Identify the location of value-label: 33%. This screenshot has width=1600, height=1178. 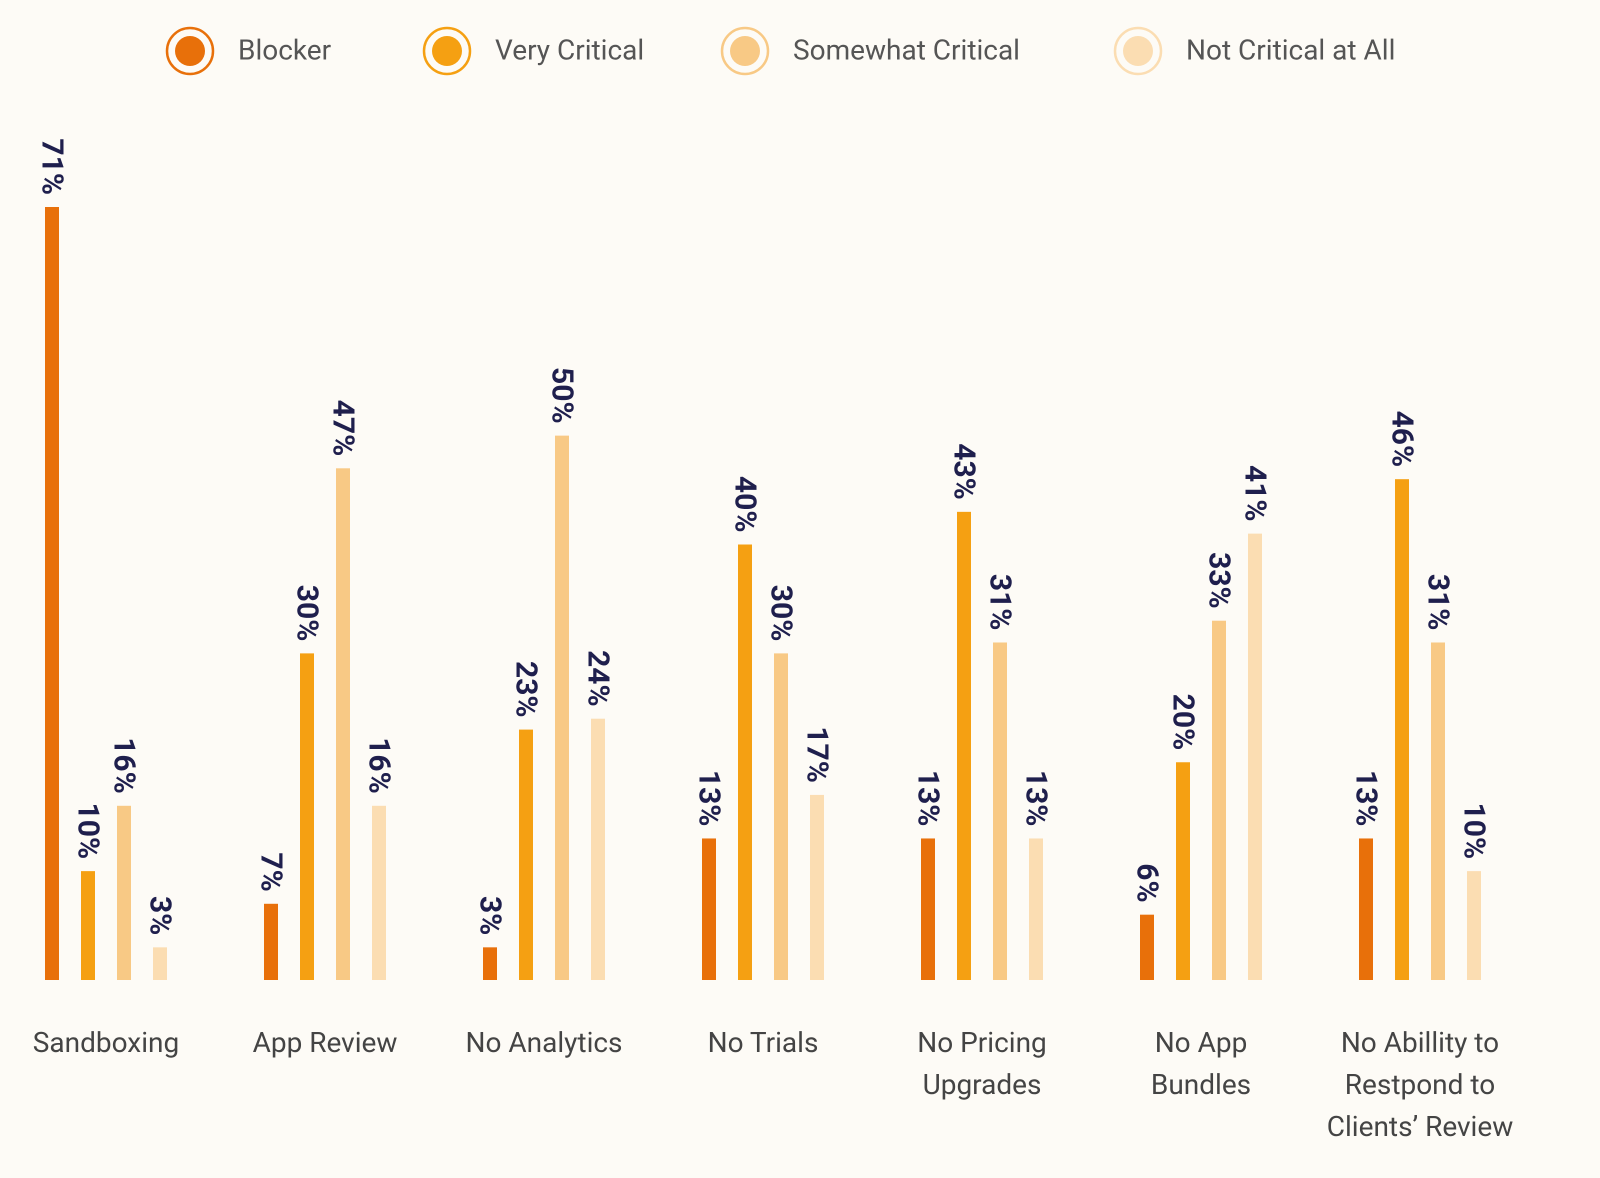
(1219, 580).